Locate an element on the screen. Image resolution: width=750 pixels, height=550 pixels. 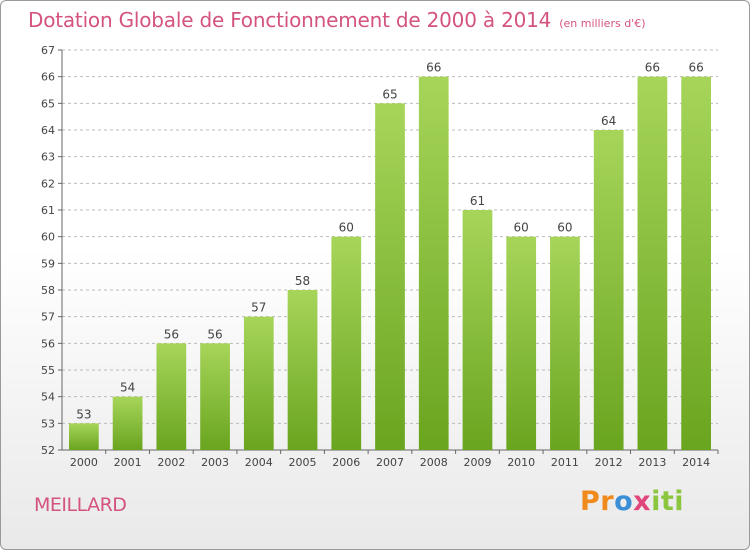
proxiti-logo: Proxiti is located at coordinates (632, 501).